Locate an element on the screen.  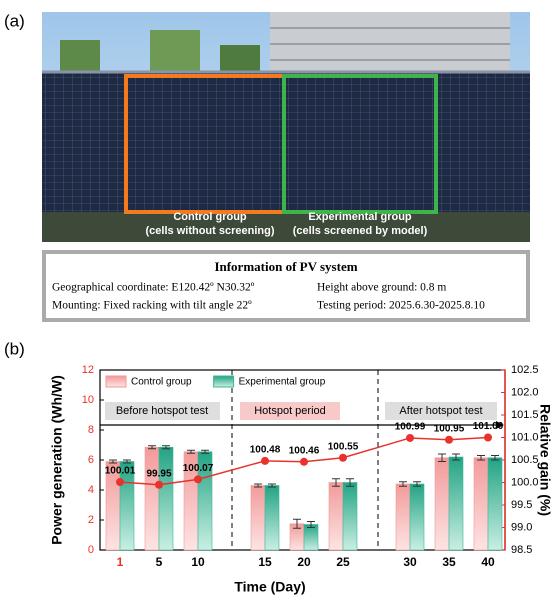
y-tick-label: 12 is located at coordinates (88, 370).